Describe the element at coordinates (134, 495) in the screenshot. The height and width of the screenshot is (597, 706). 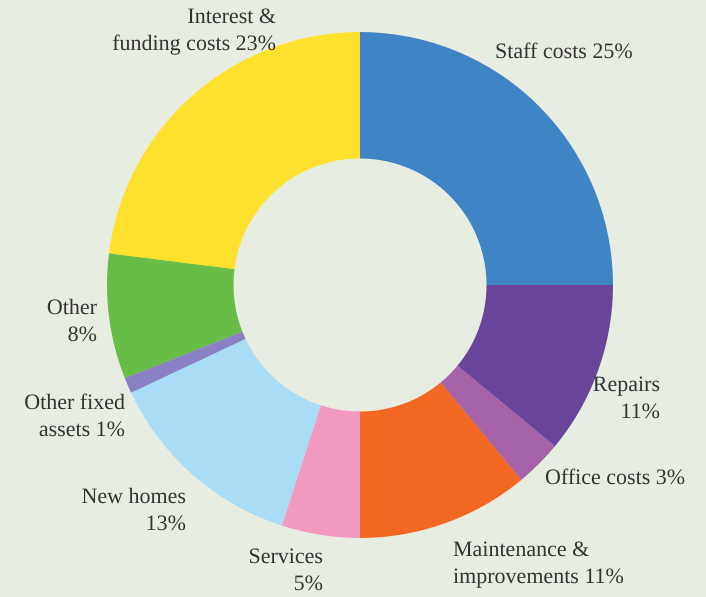
I see `slice-label: New homes` at that location.